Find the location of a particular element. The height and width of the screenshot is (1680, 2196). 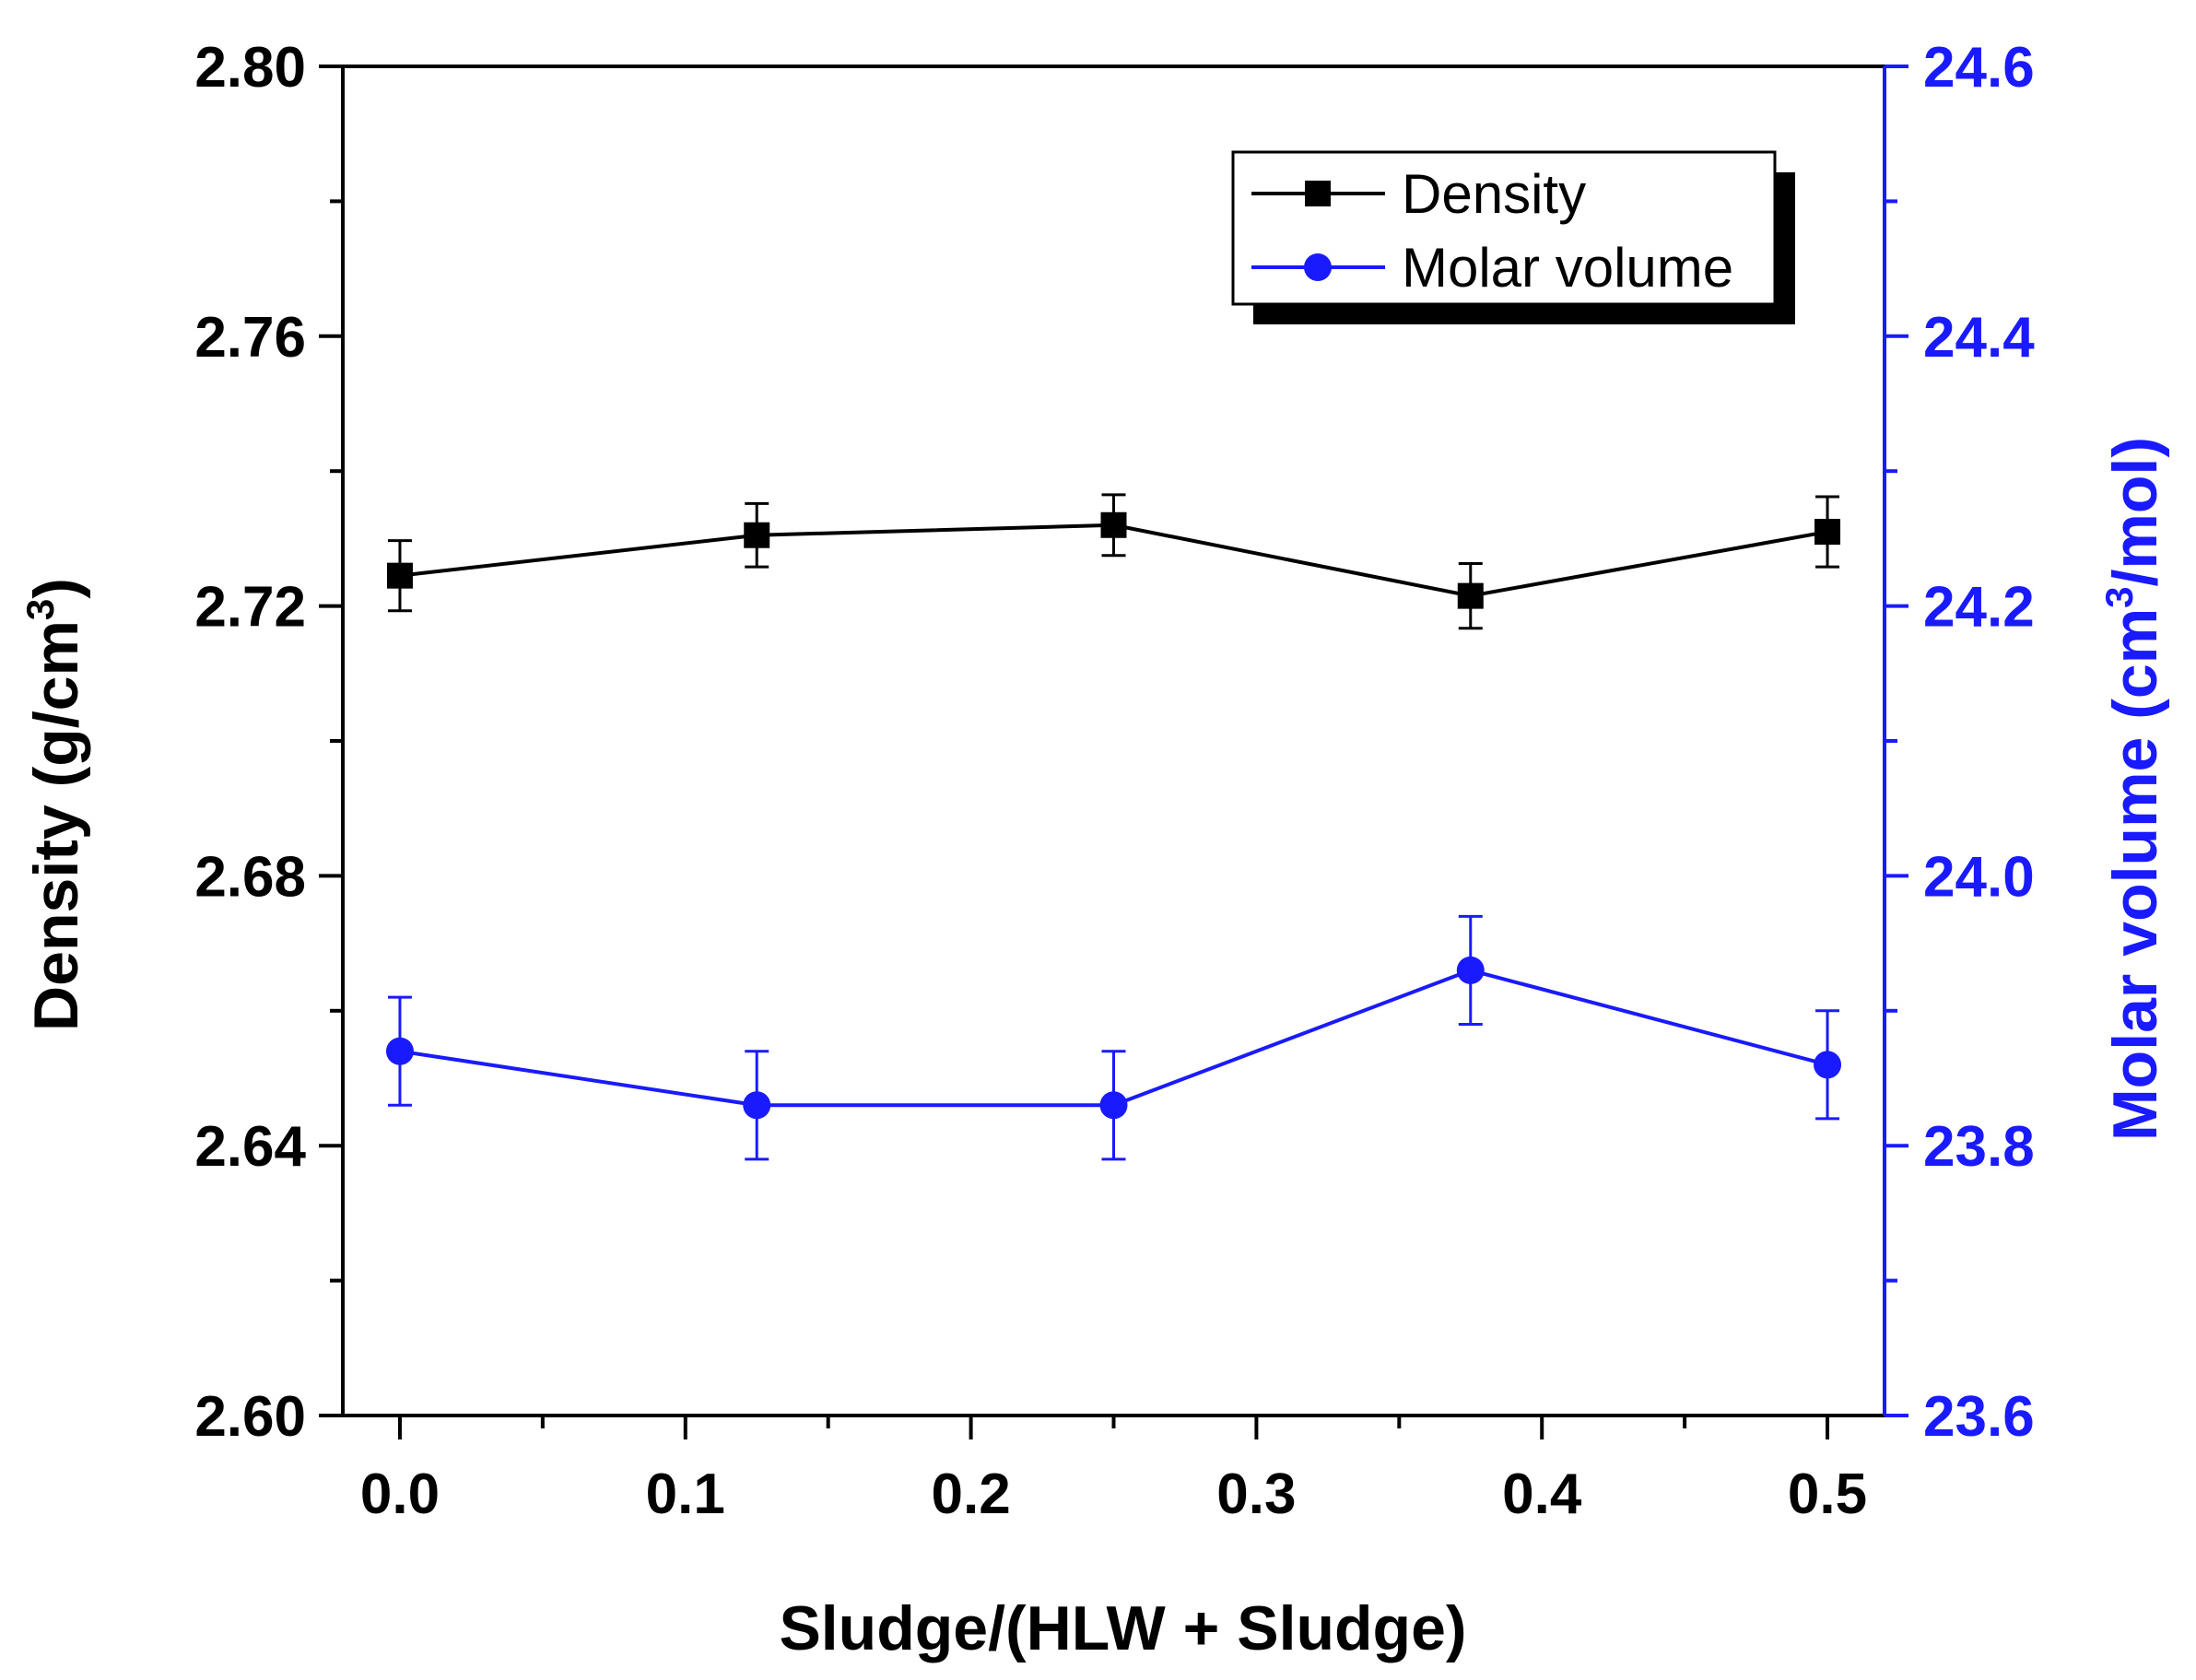

right-tick-label: 24.0 is located at coordinates (1979, 877).